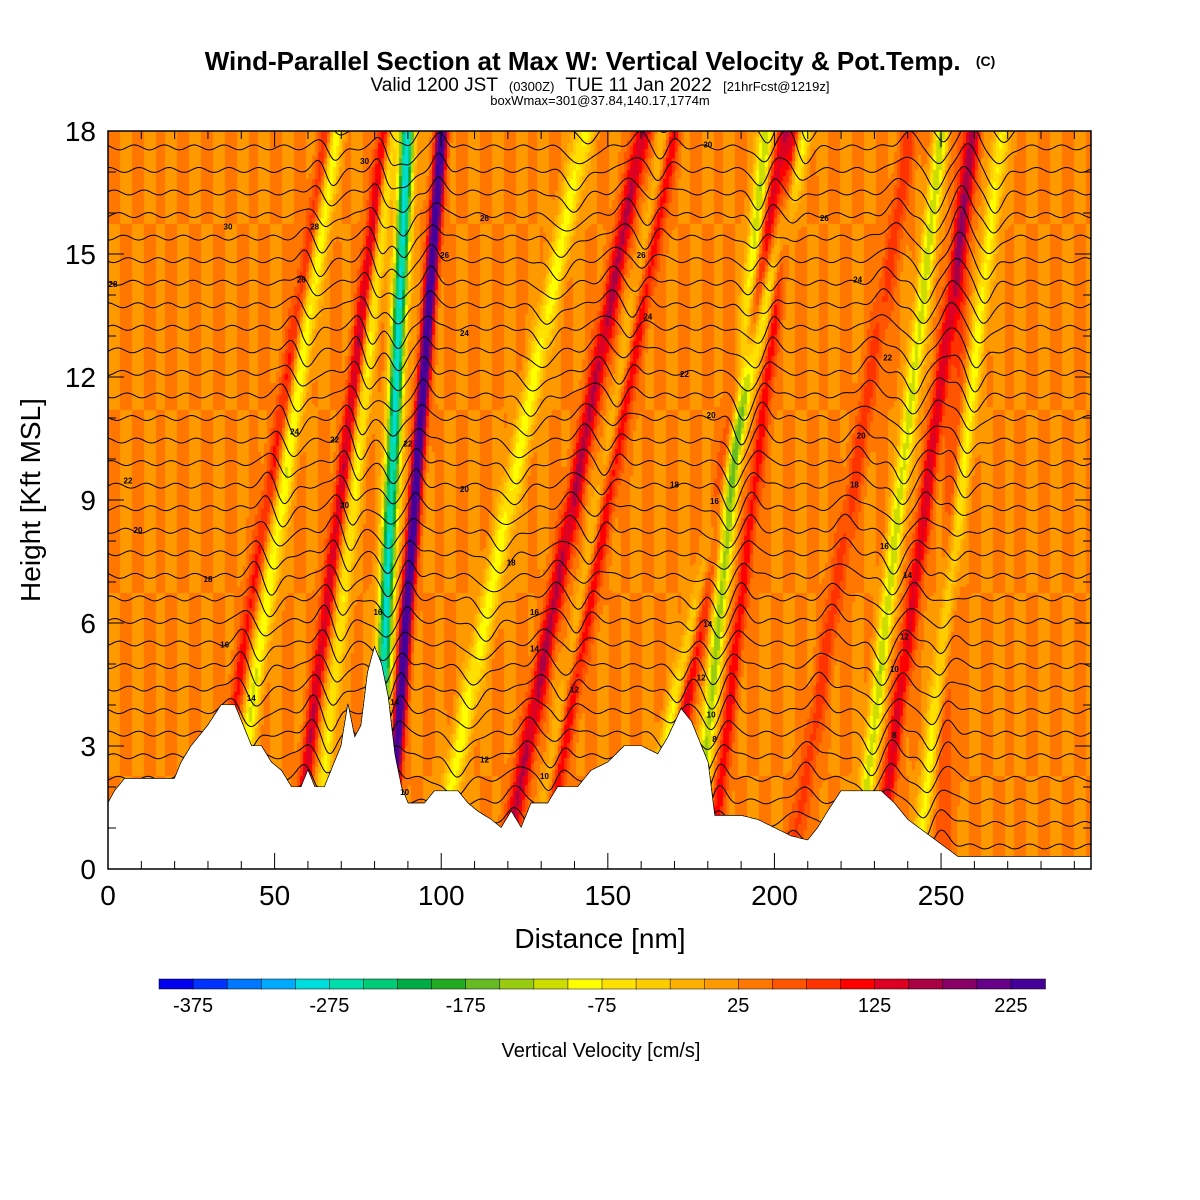  What do you see at coordinates (434, 85) in the screenshot?
I see `valid-prefix: Valid 1200 JST` at bounding box center [434, 85].